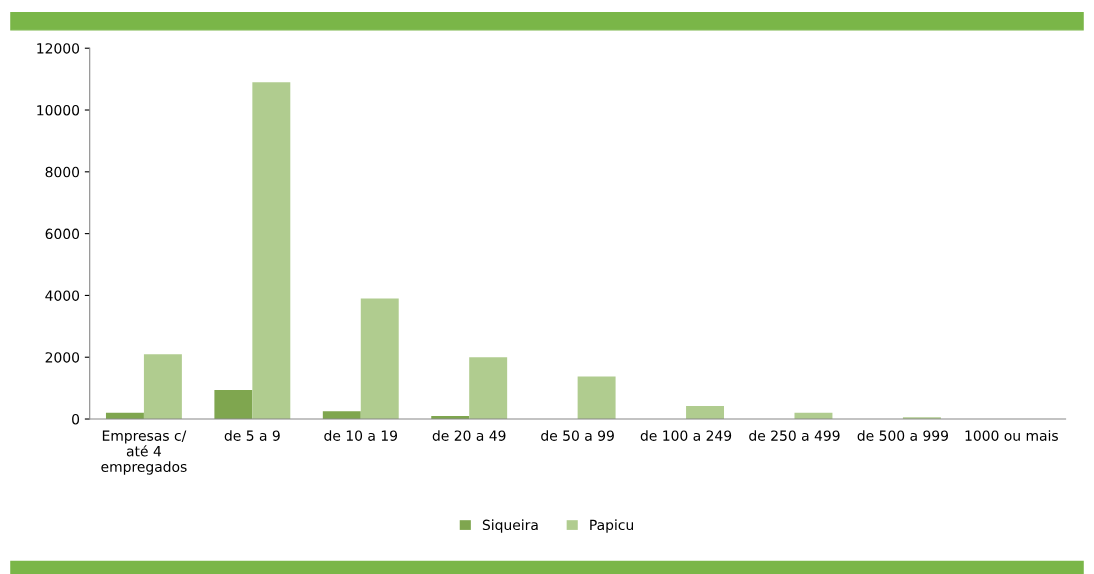 The height and width of the screenshot is (574, 1094). I want to click on x-tick-label: de 10 a 19, so click(361, 435).